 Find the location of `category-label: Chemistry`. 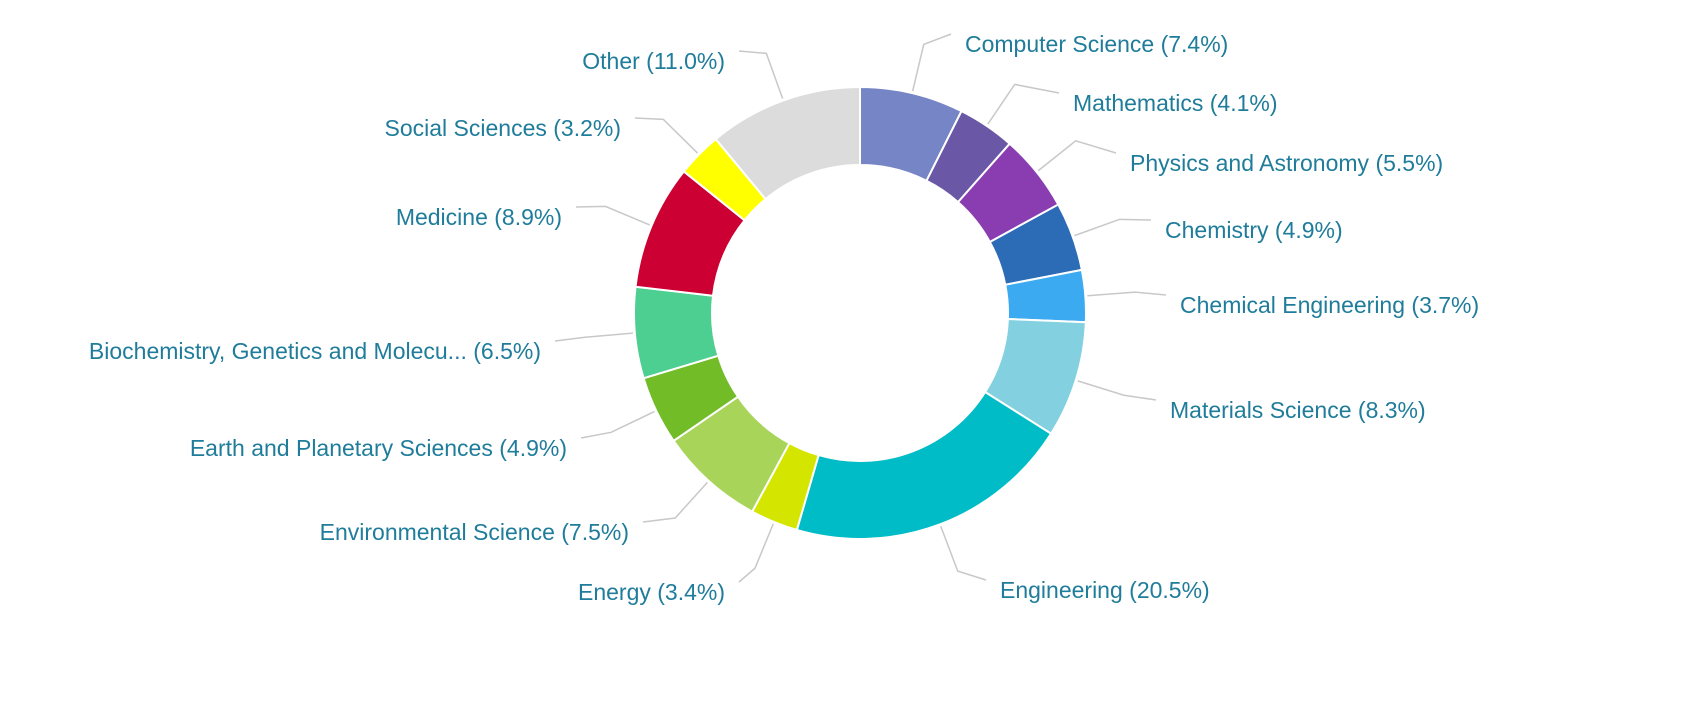

category-label: Chemistry is located at coordinates (1217, 230).